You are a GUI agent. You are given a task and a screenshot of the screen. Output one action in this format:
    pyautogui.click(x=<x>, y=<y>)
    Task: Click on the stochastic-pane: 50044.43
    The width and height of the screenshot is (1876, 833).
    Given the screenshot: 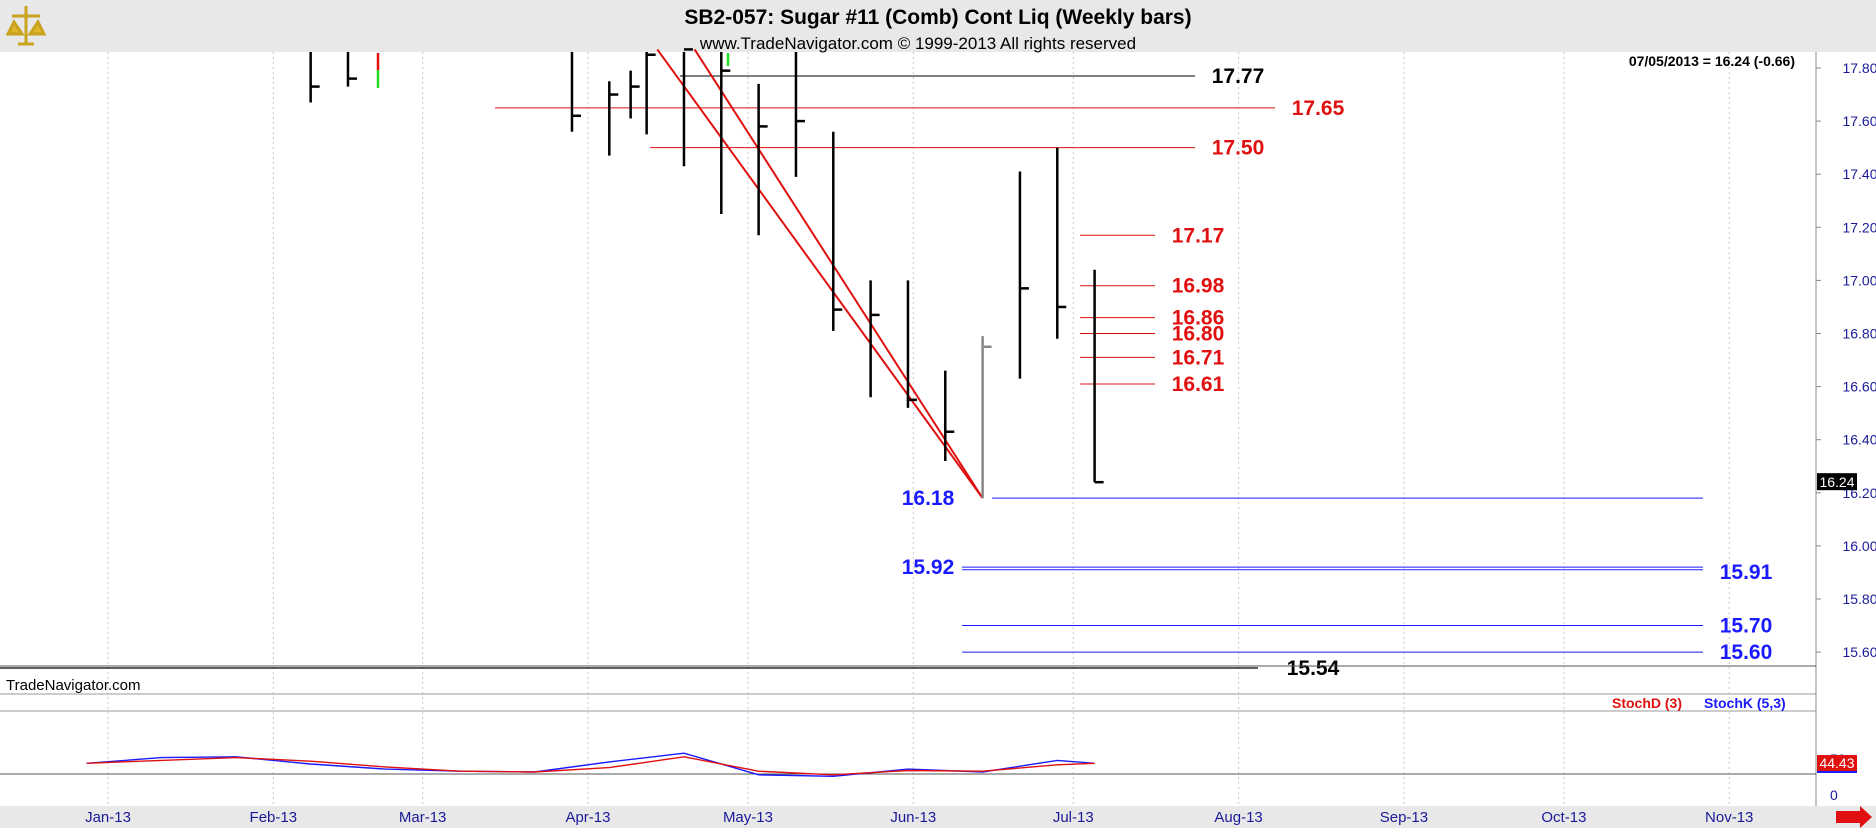 What is the action you would take?
    pyautogui.click(x=928, y=777)
    